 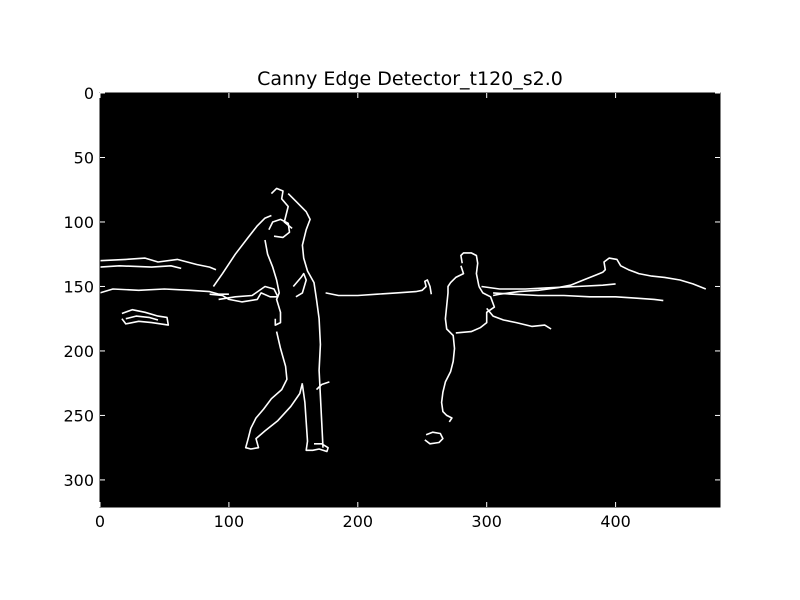 I want to click on y-tick-label: 50, so click(x=84, y=157).